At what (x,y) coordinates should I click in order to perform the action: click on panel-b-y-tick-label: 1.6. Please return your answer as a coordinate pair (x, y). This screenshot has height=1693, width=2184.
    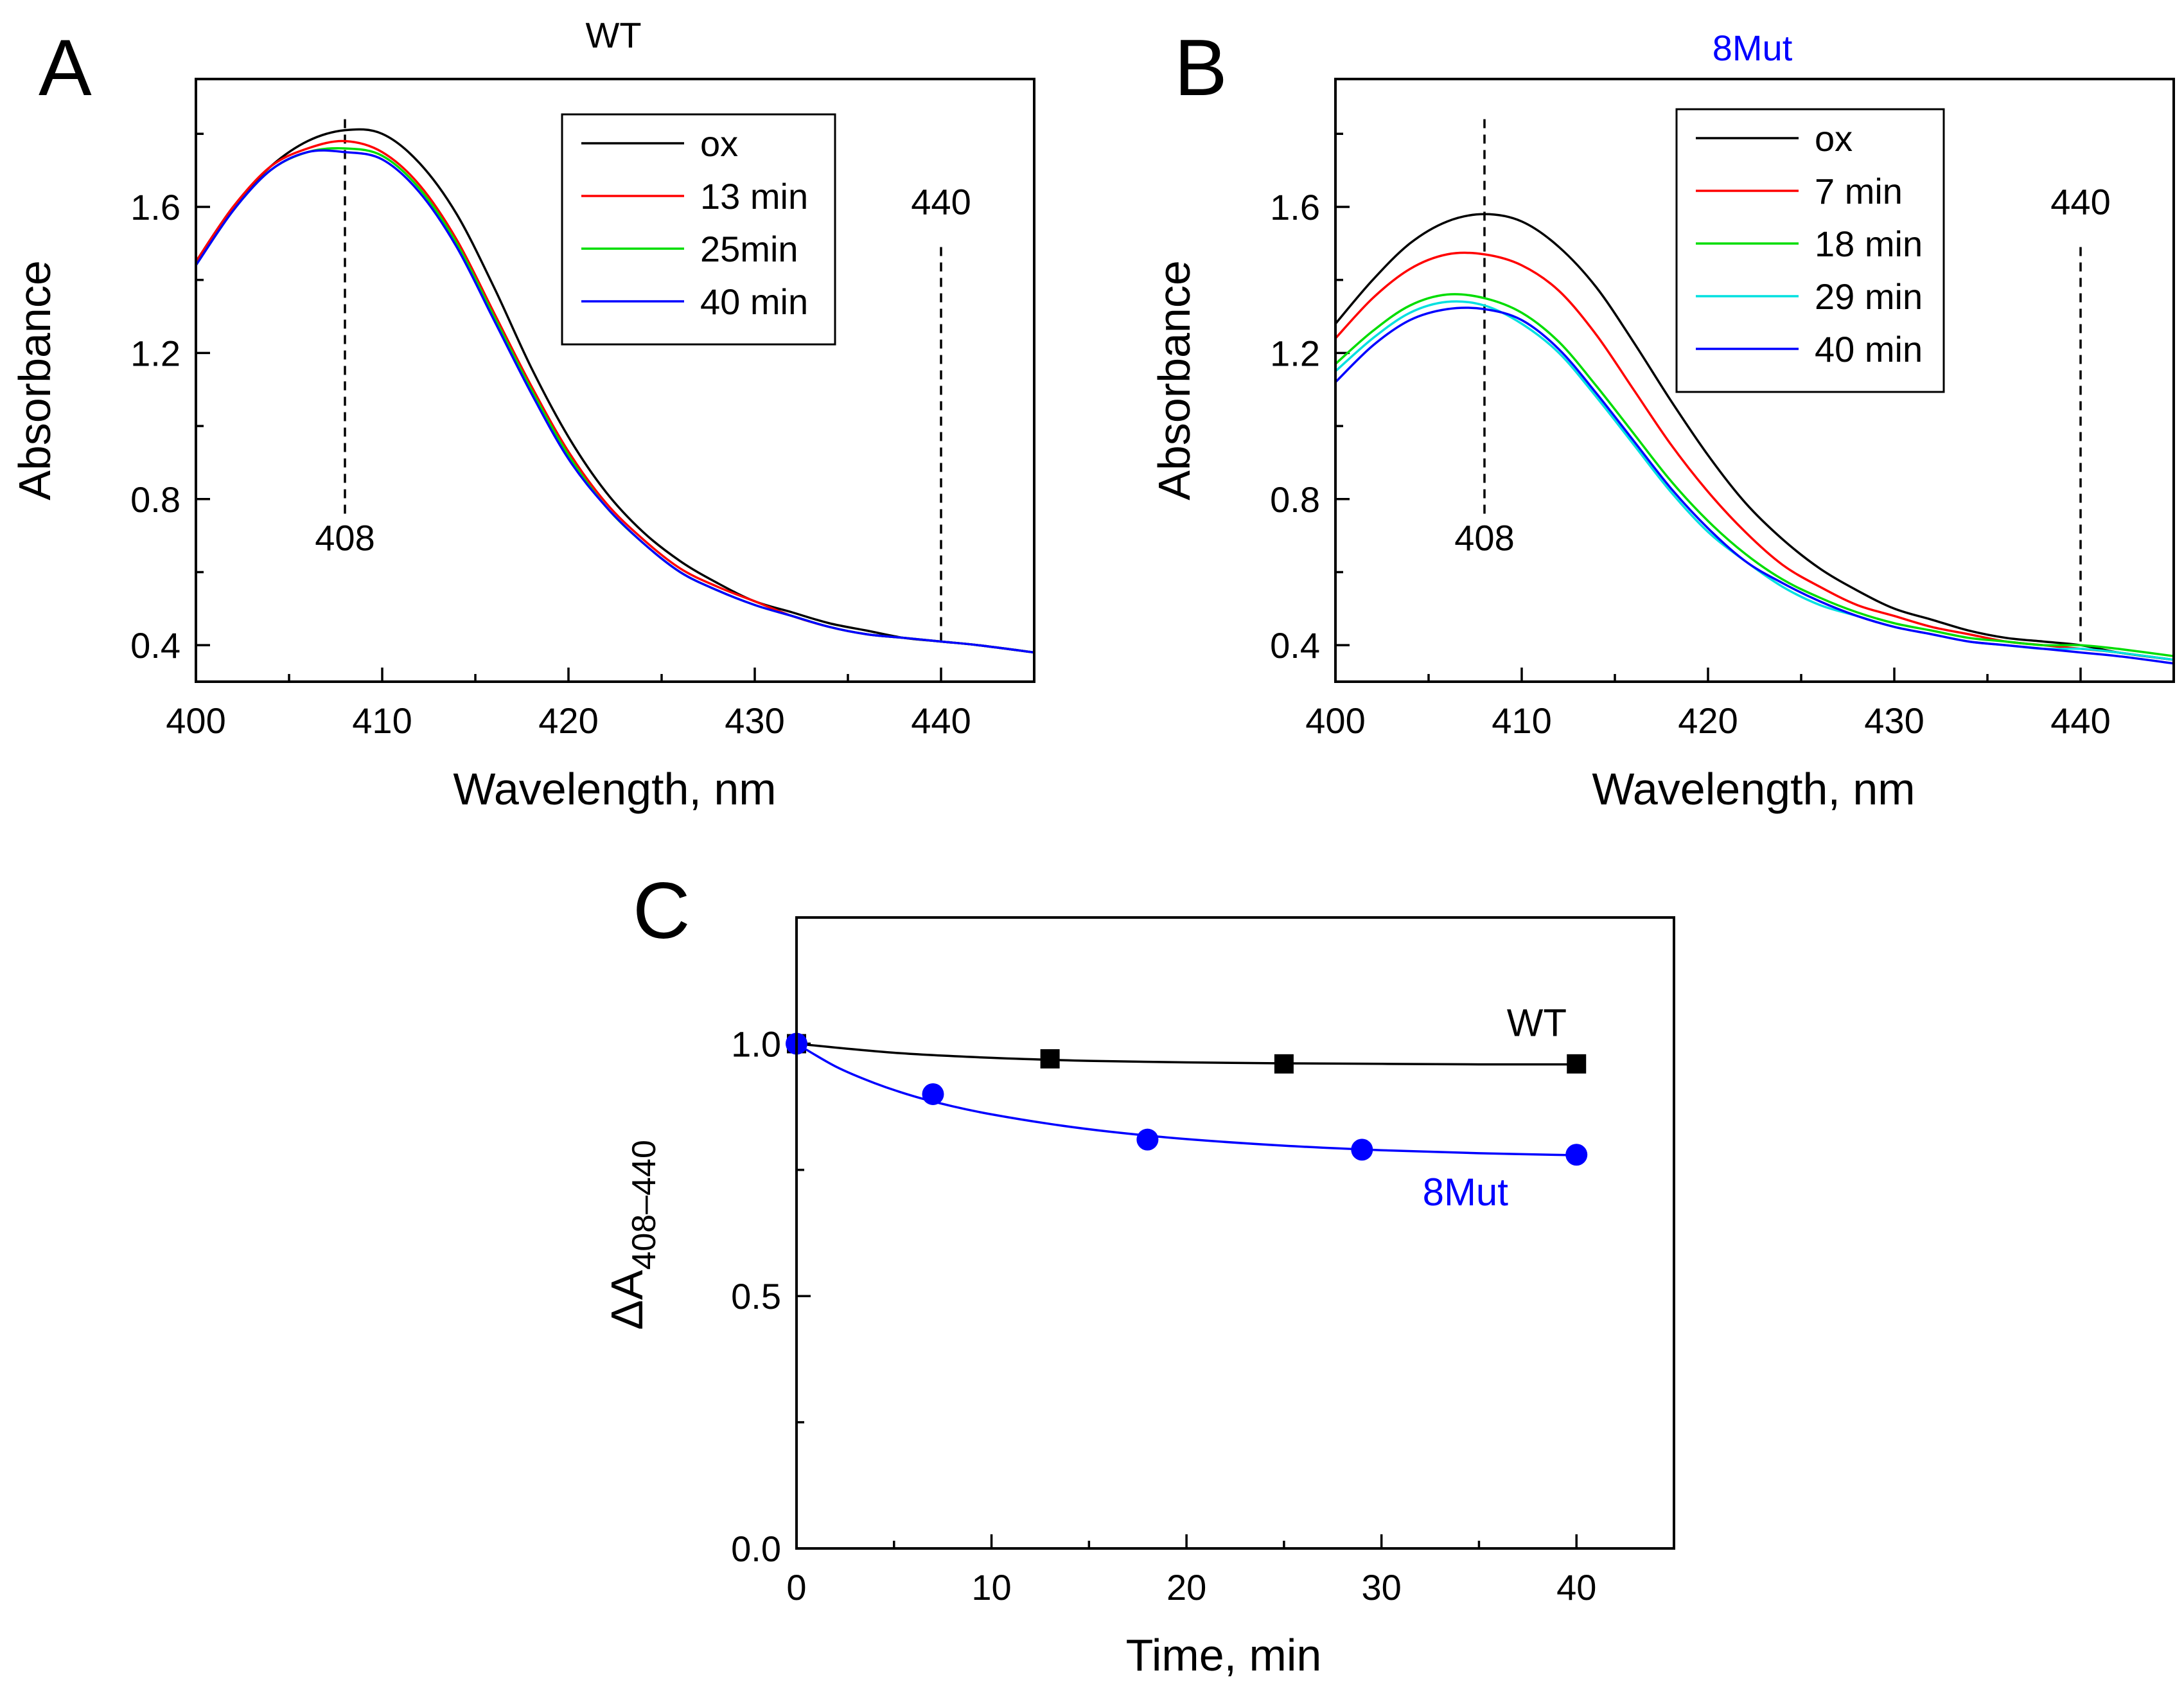
    Looking at the image, I should click on (1295, 207).